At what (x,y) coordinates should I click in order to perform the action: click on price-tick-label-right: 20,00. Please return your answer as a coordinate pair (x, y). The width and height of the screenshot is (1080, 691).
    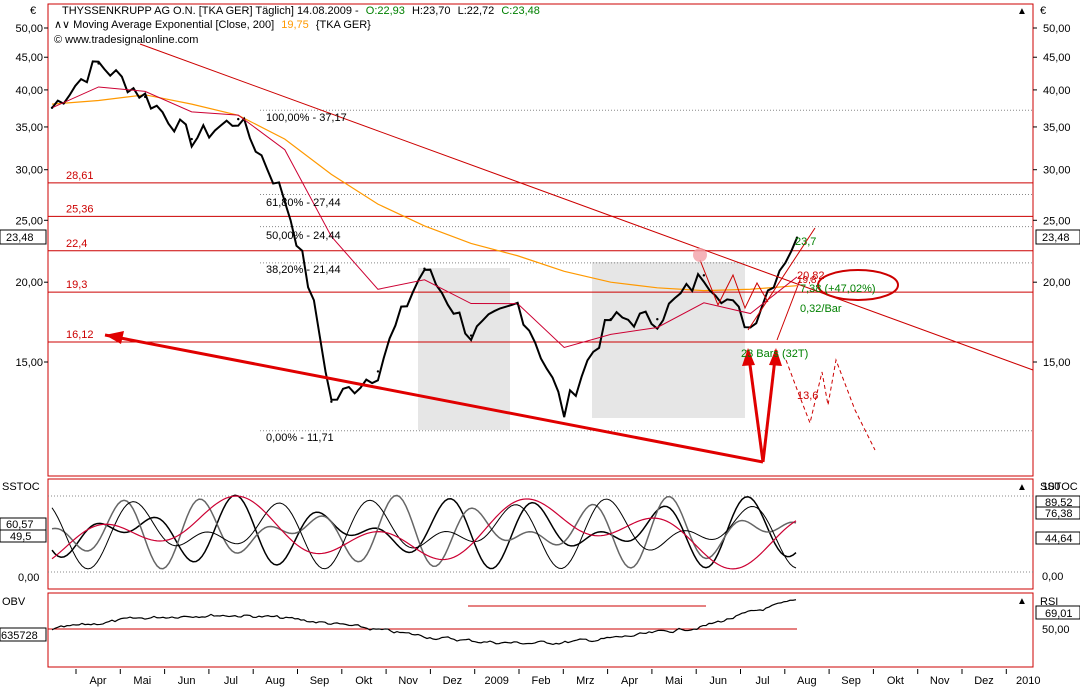
    Looking at the image, I should click on (1057, 283).